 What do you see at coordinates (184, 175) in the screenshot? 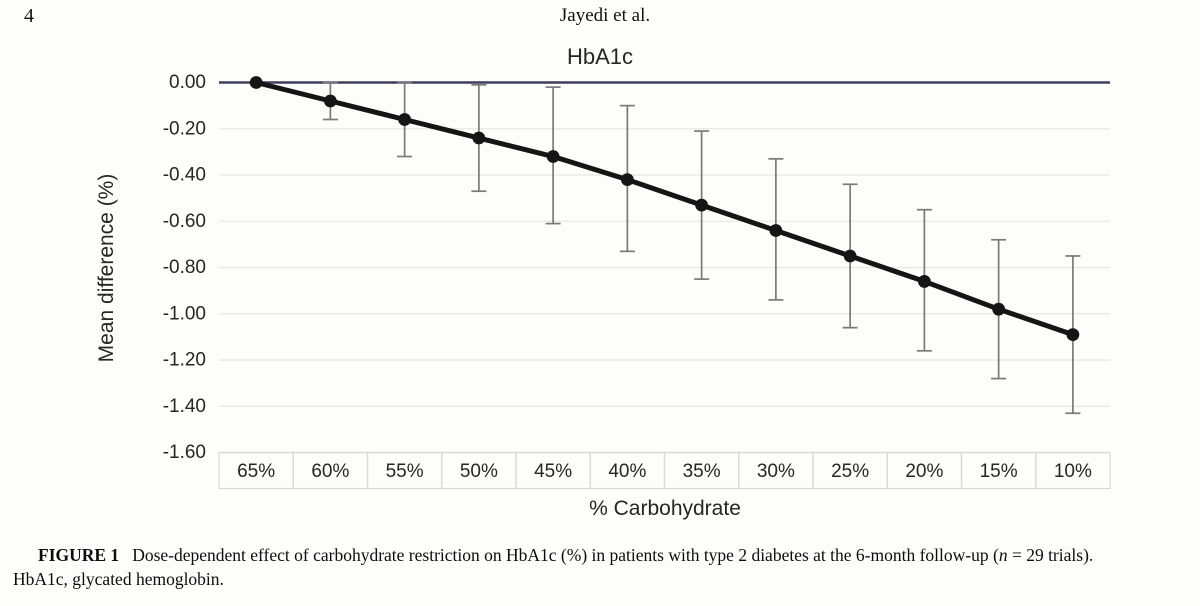
I see `y-tick-label: -0.40` at bounding box center [184, 175].